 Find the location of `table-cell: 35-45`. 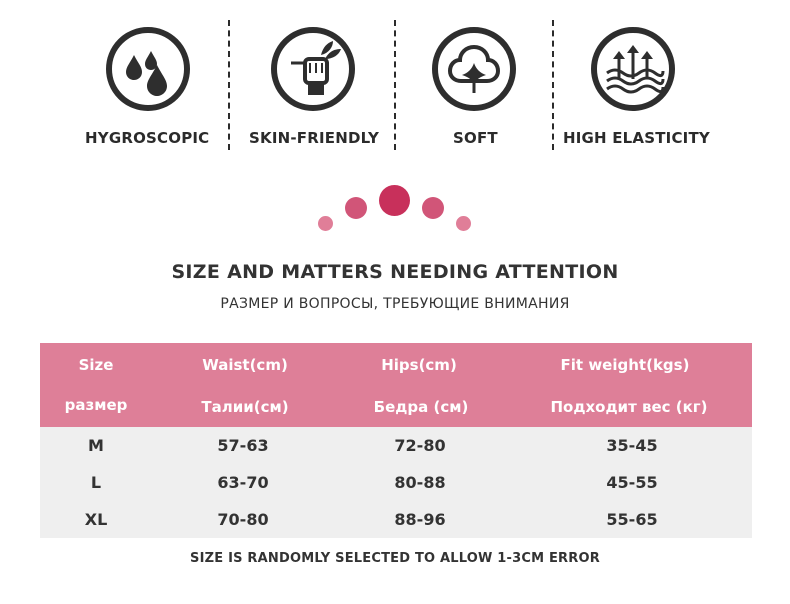

table-cell: 35-45 is located at coordinates (632, 445).